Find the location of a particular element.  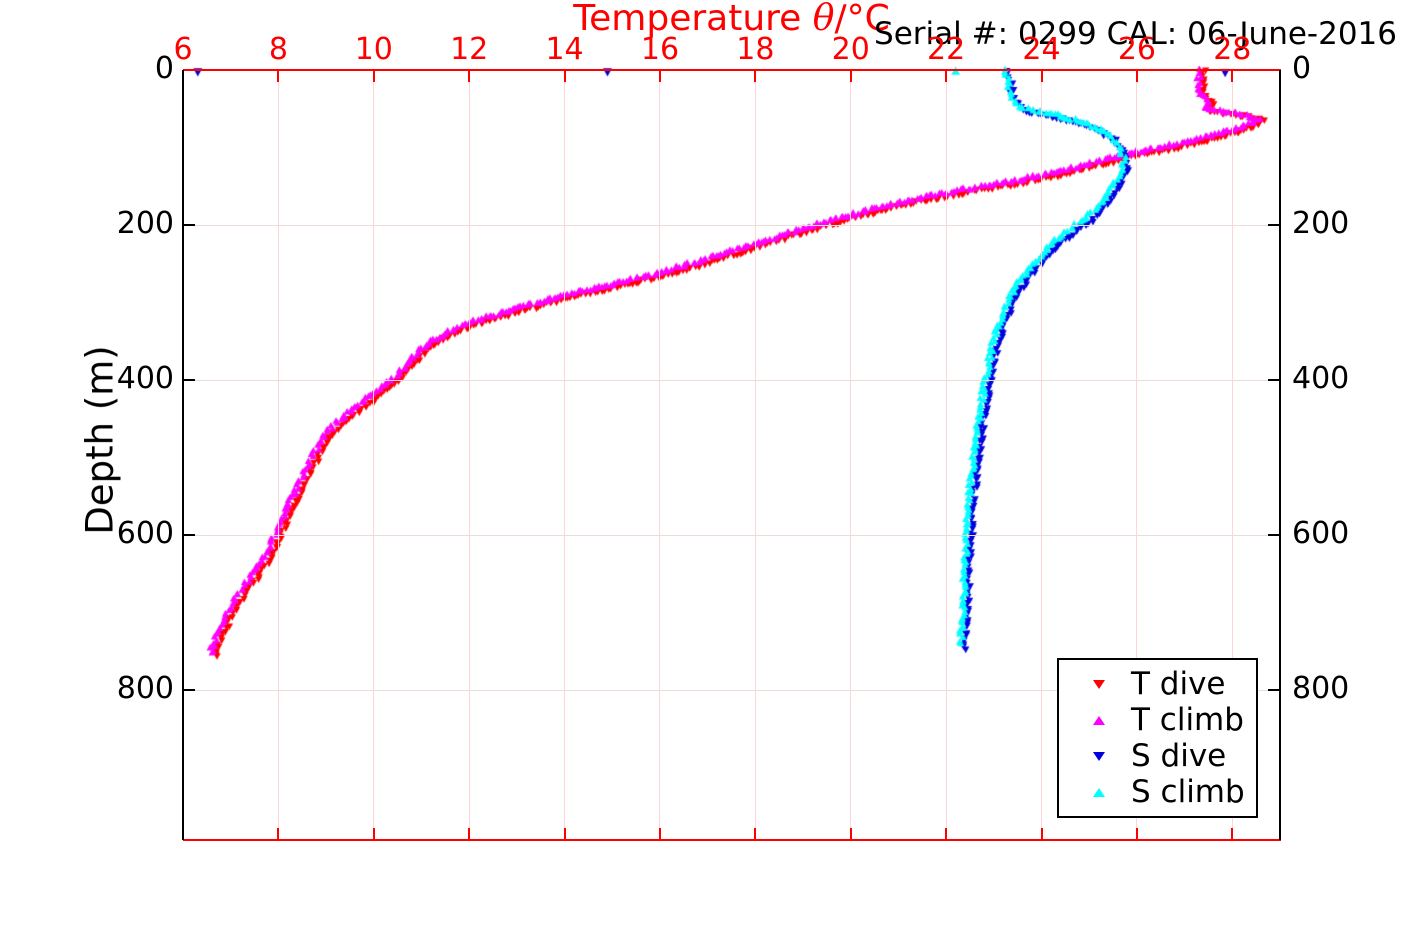

y-tick-label-right: 200 is located at coordinates (1321, 224).